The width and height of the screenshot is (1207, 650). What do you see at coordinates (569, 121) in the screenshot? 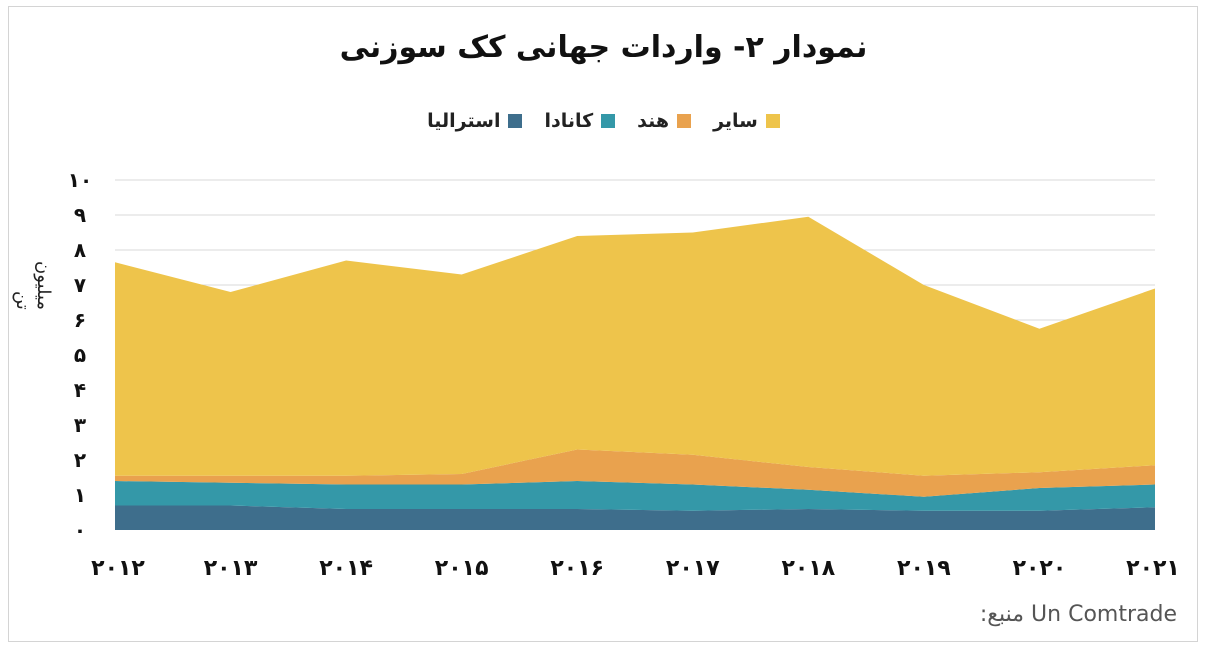
I see `legend-label: کانادا` at bounding box center [569, 121].